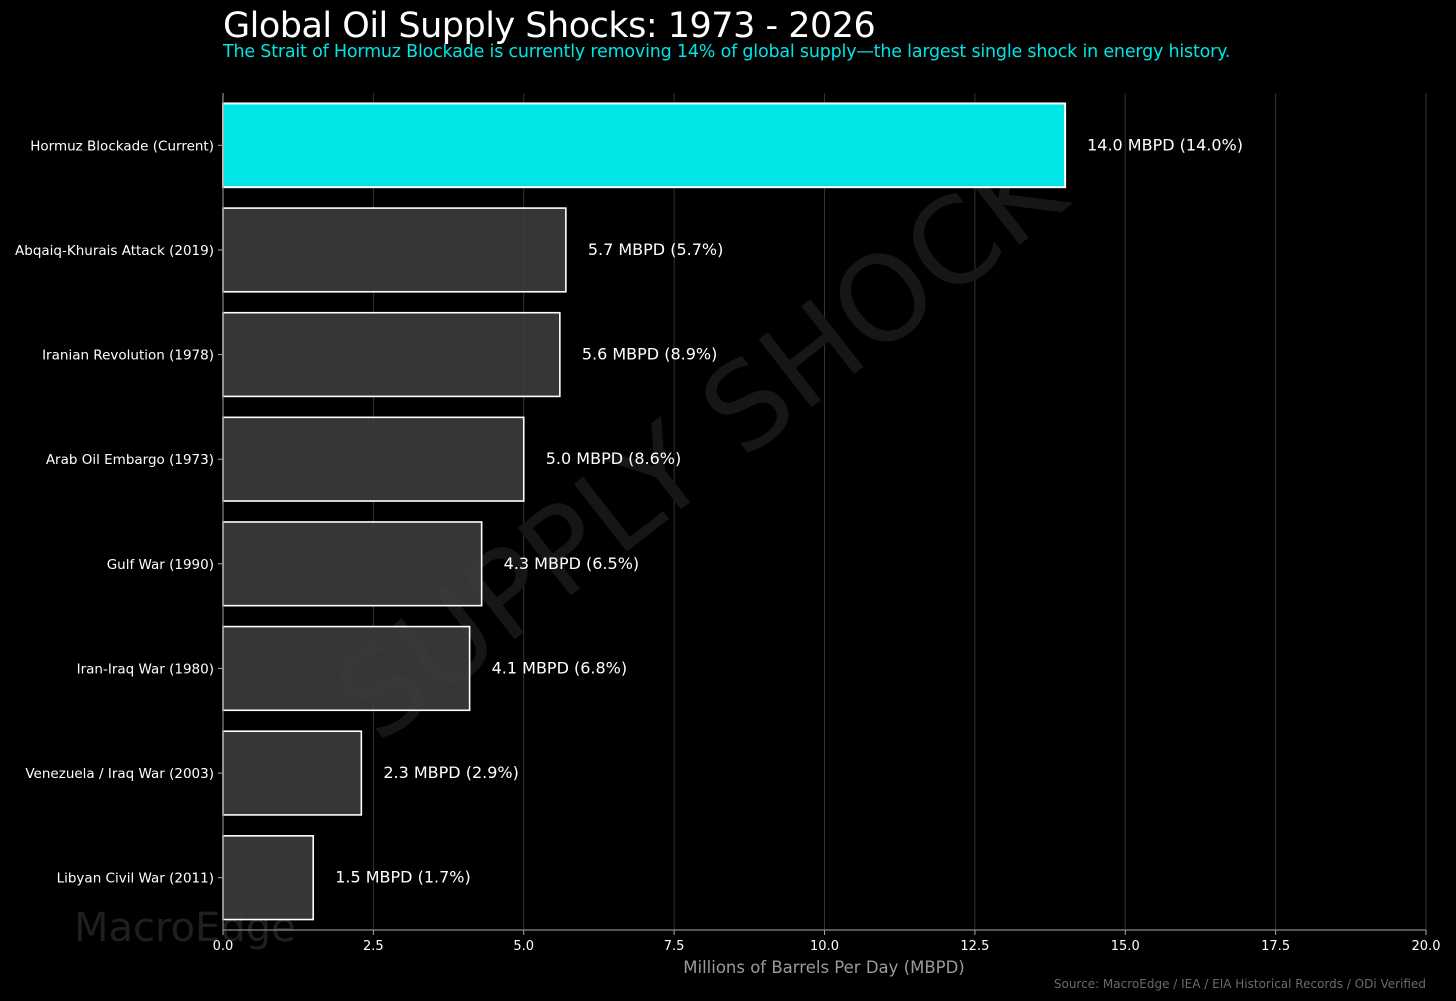 Image resolution: width=1456 pixels, height=1001 pixels. What do you see at coordinates (160, 565) in the screenshot?
I see `y-tick-label: Gulf War (1990)` at bounding box center [160, 565].